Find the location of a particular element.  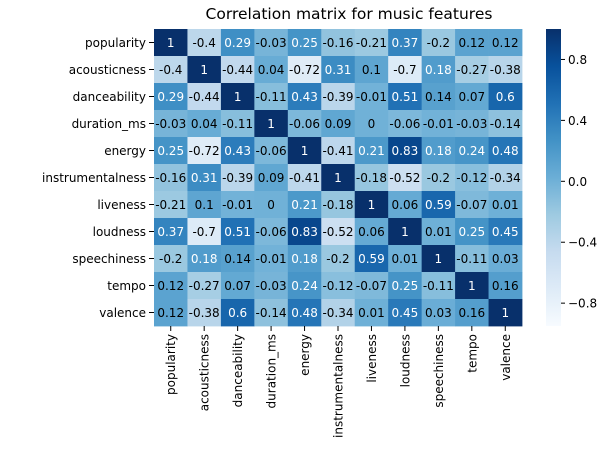

cell-value-valence-tempo: 0.16 is located at coordinates (471, 313).